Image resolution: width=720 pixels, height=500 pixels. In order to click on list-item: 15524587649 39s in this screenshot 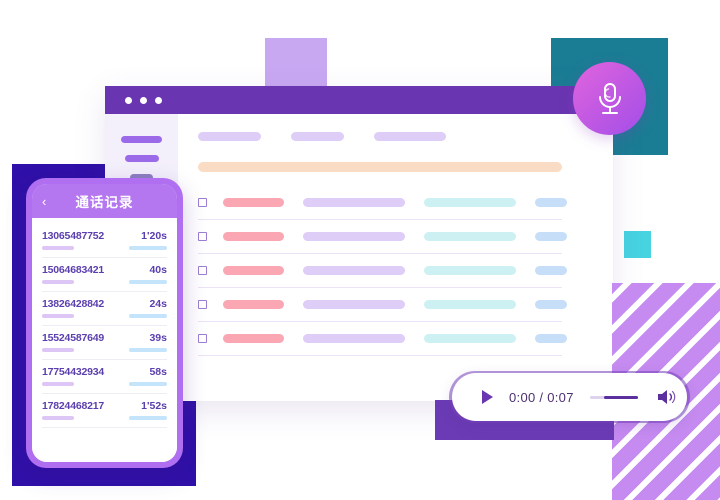, I will do `click(104, 343)`.